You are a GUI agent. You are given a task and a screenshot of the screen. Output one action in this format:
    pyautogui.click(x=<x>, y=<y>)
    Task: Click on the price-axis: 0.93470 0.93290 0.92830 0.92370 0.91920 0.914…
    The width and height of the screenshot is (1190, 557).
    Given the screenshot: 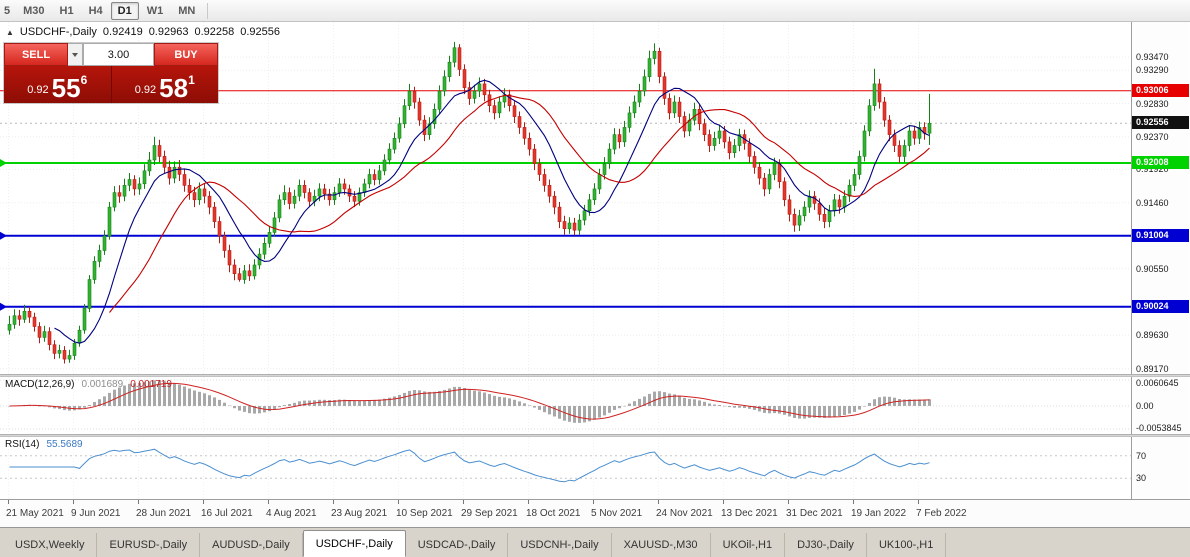 What is the action you would take?
    pyautogui.click(x=1160, y=198)
    